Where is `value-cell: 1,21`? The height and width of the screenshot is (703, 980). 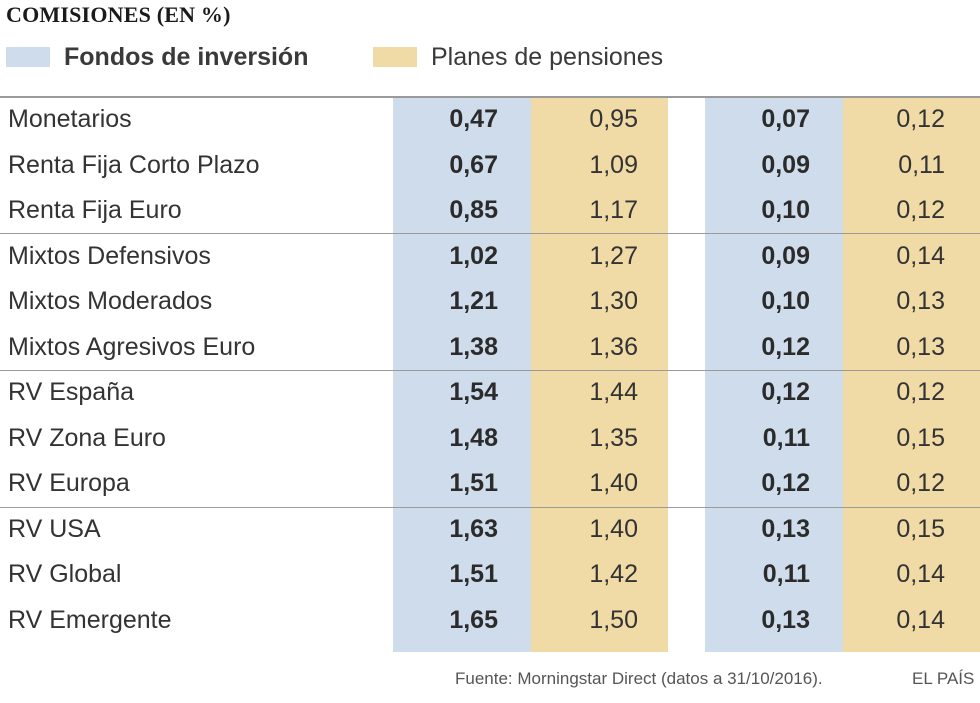 value-cell: 1,21 is located at coordinates (473, 301).